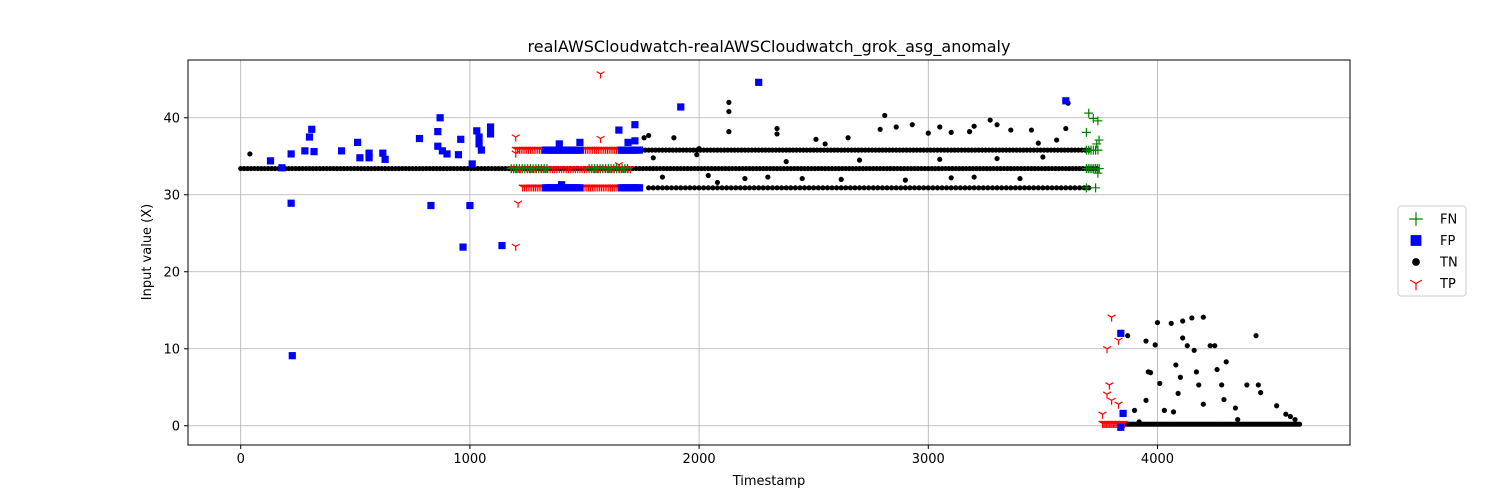 The width and height of the screenshot is (1500, 500). I want to click on legend-label-fn: FN, so click(1448, 220).